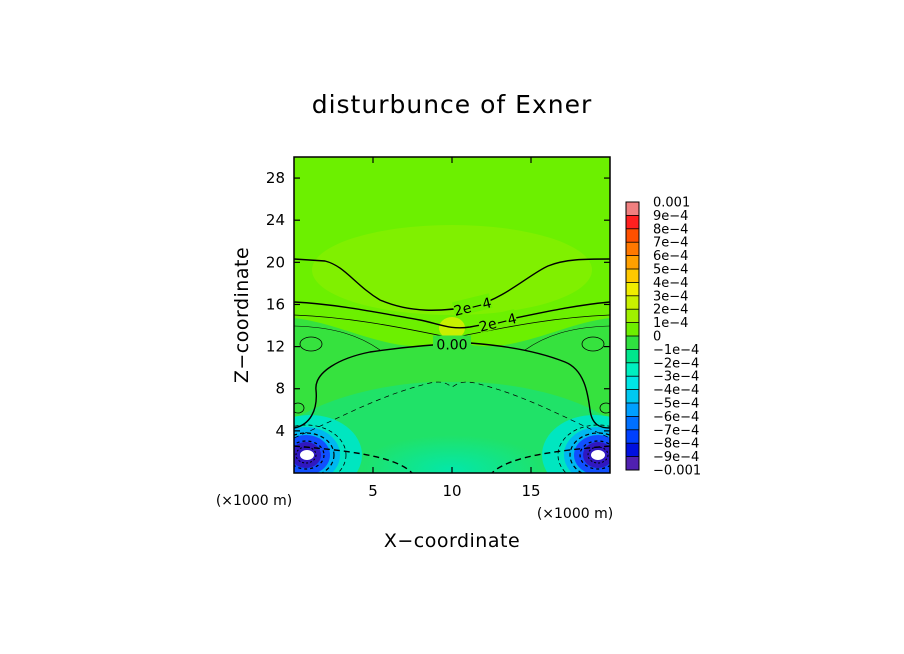  I want to click on colorbar-label: 5e−4, so click(670, 270).